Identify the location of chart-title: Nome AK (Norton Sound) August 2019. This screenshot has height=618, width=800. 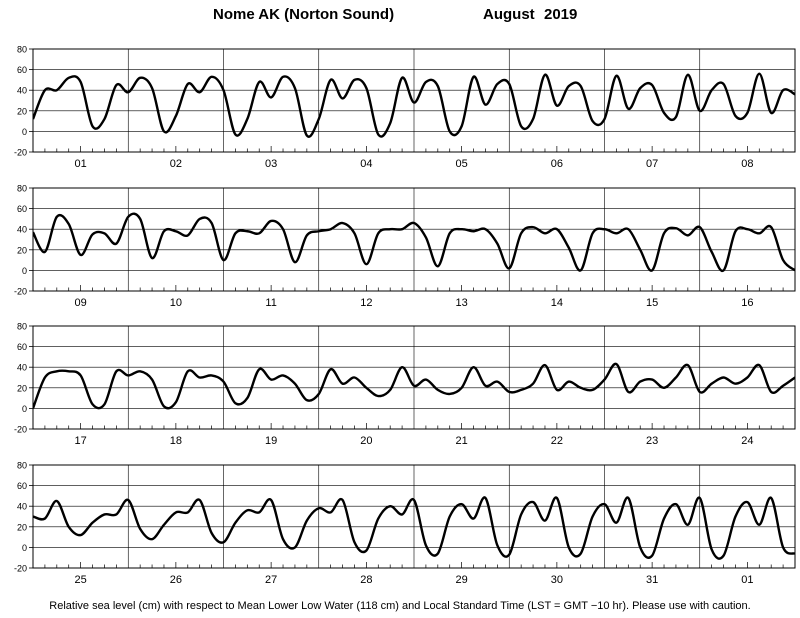
(400, 17).